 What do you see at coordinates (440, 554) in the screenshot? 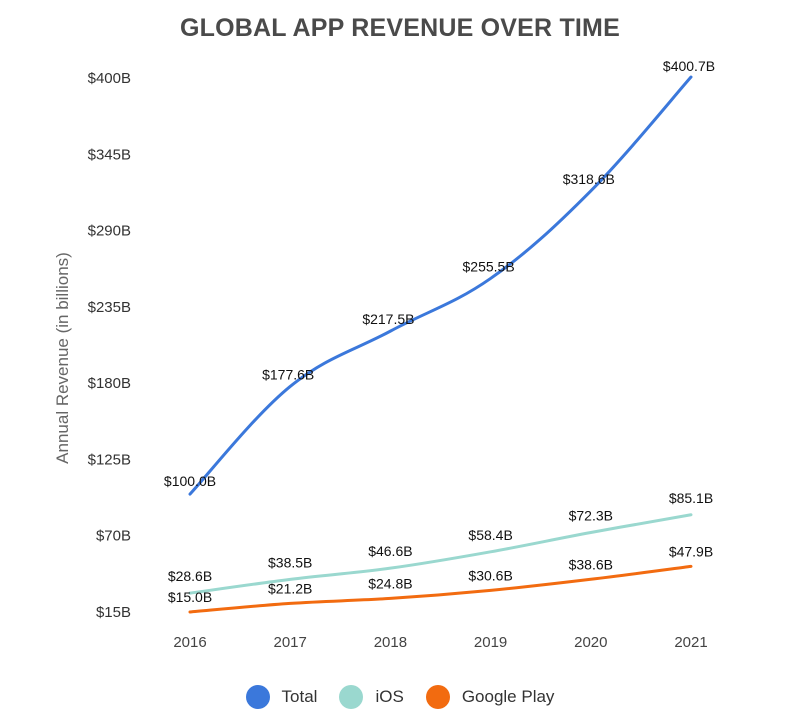
I see `ios-series-line` at bounding box center [440, 554].